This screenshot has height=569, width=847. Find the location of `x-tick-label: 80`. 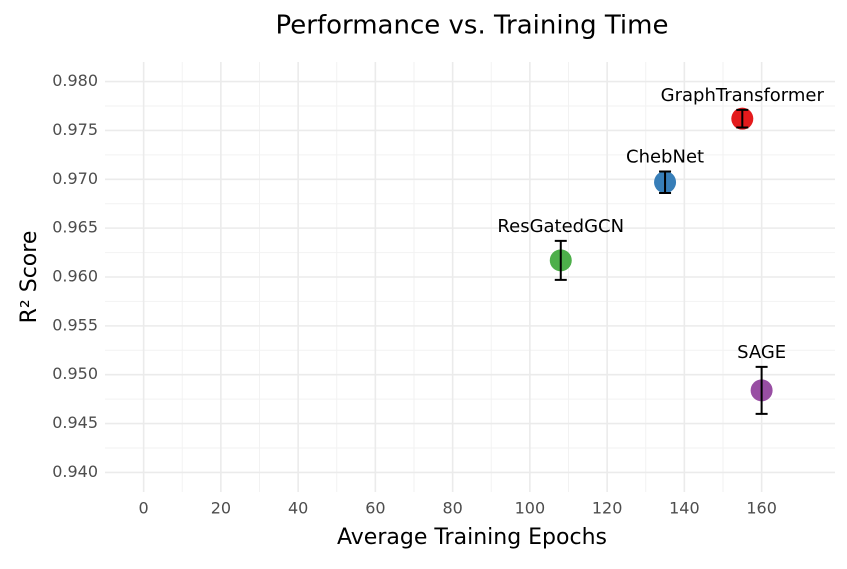

x-tick-label: 80 is located at coordinates (452, 508).